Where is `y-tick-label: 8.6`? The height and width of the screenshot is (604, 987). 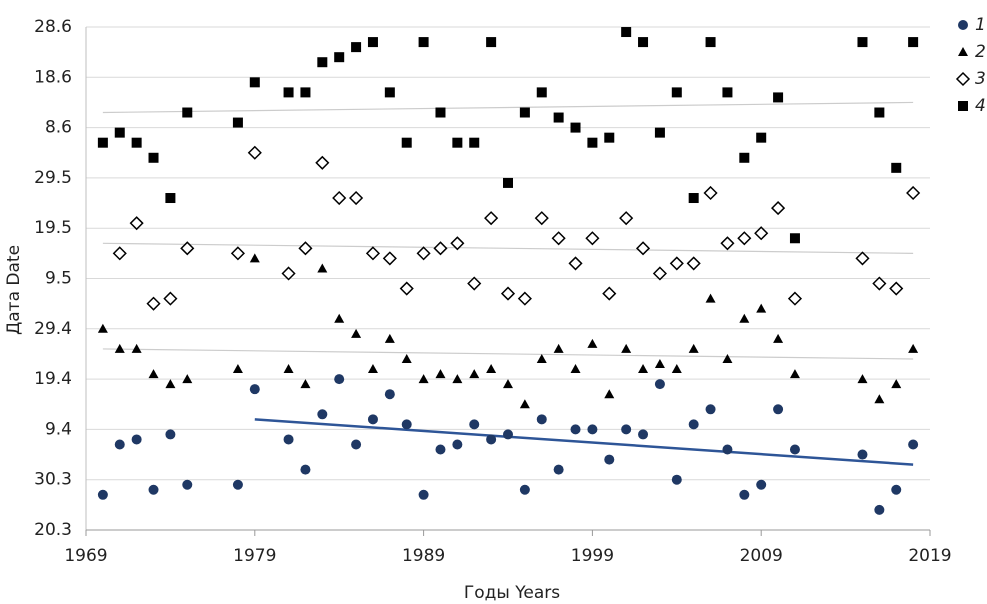
y-tick-label: 8.6 is located at coordinates (58, 128).